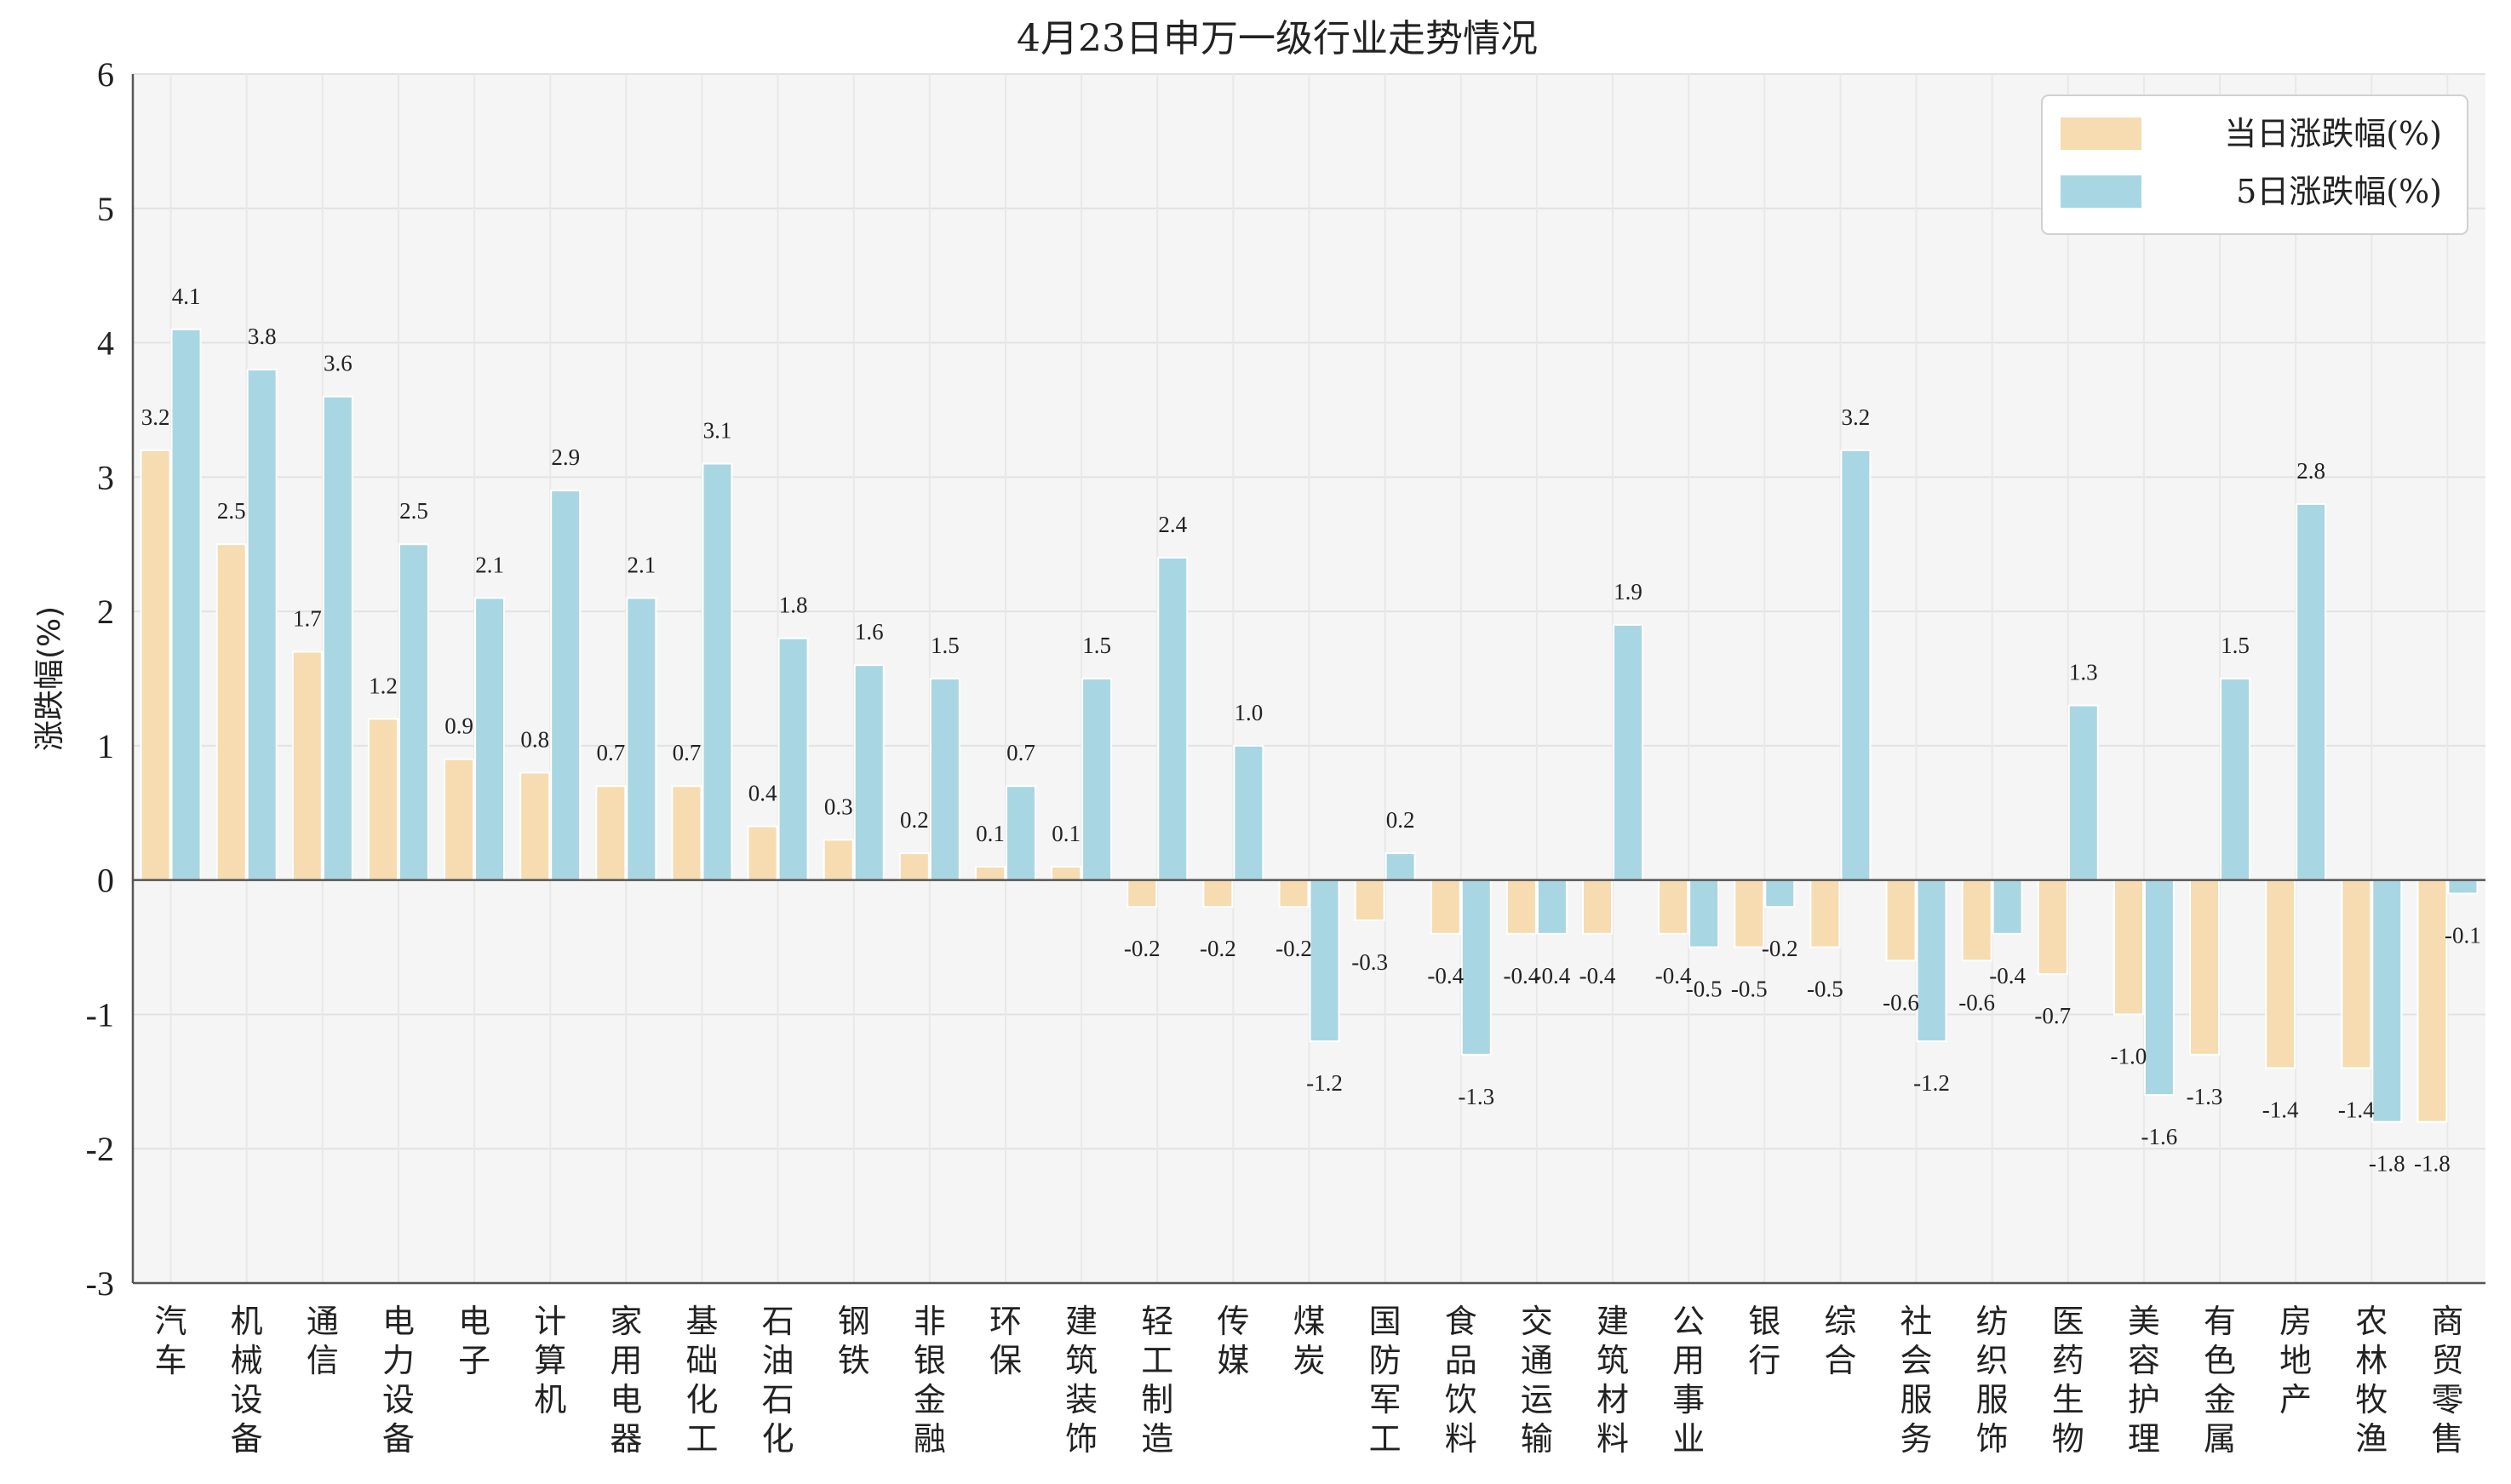 The height and width of the screenshot is (1484, 2511). I want to click on x-tick-label: 传媒, so click(1233, 1341).